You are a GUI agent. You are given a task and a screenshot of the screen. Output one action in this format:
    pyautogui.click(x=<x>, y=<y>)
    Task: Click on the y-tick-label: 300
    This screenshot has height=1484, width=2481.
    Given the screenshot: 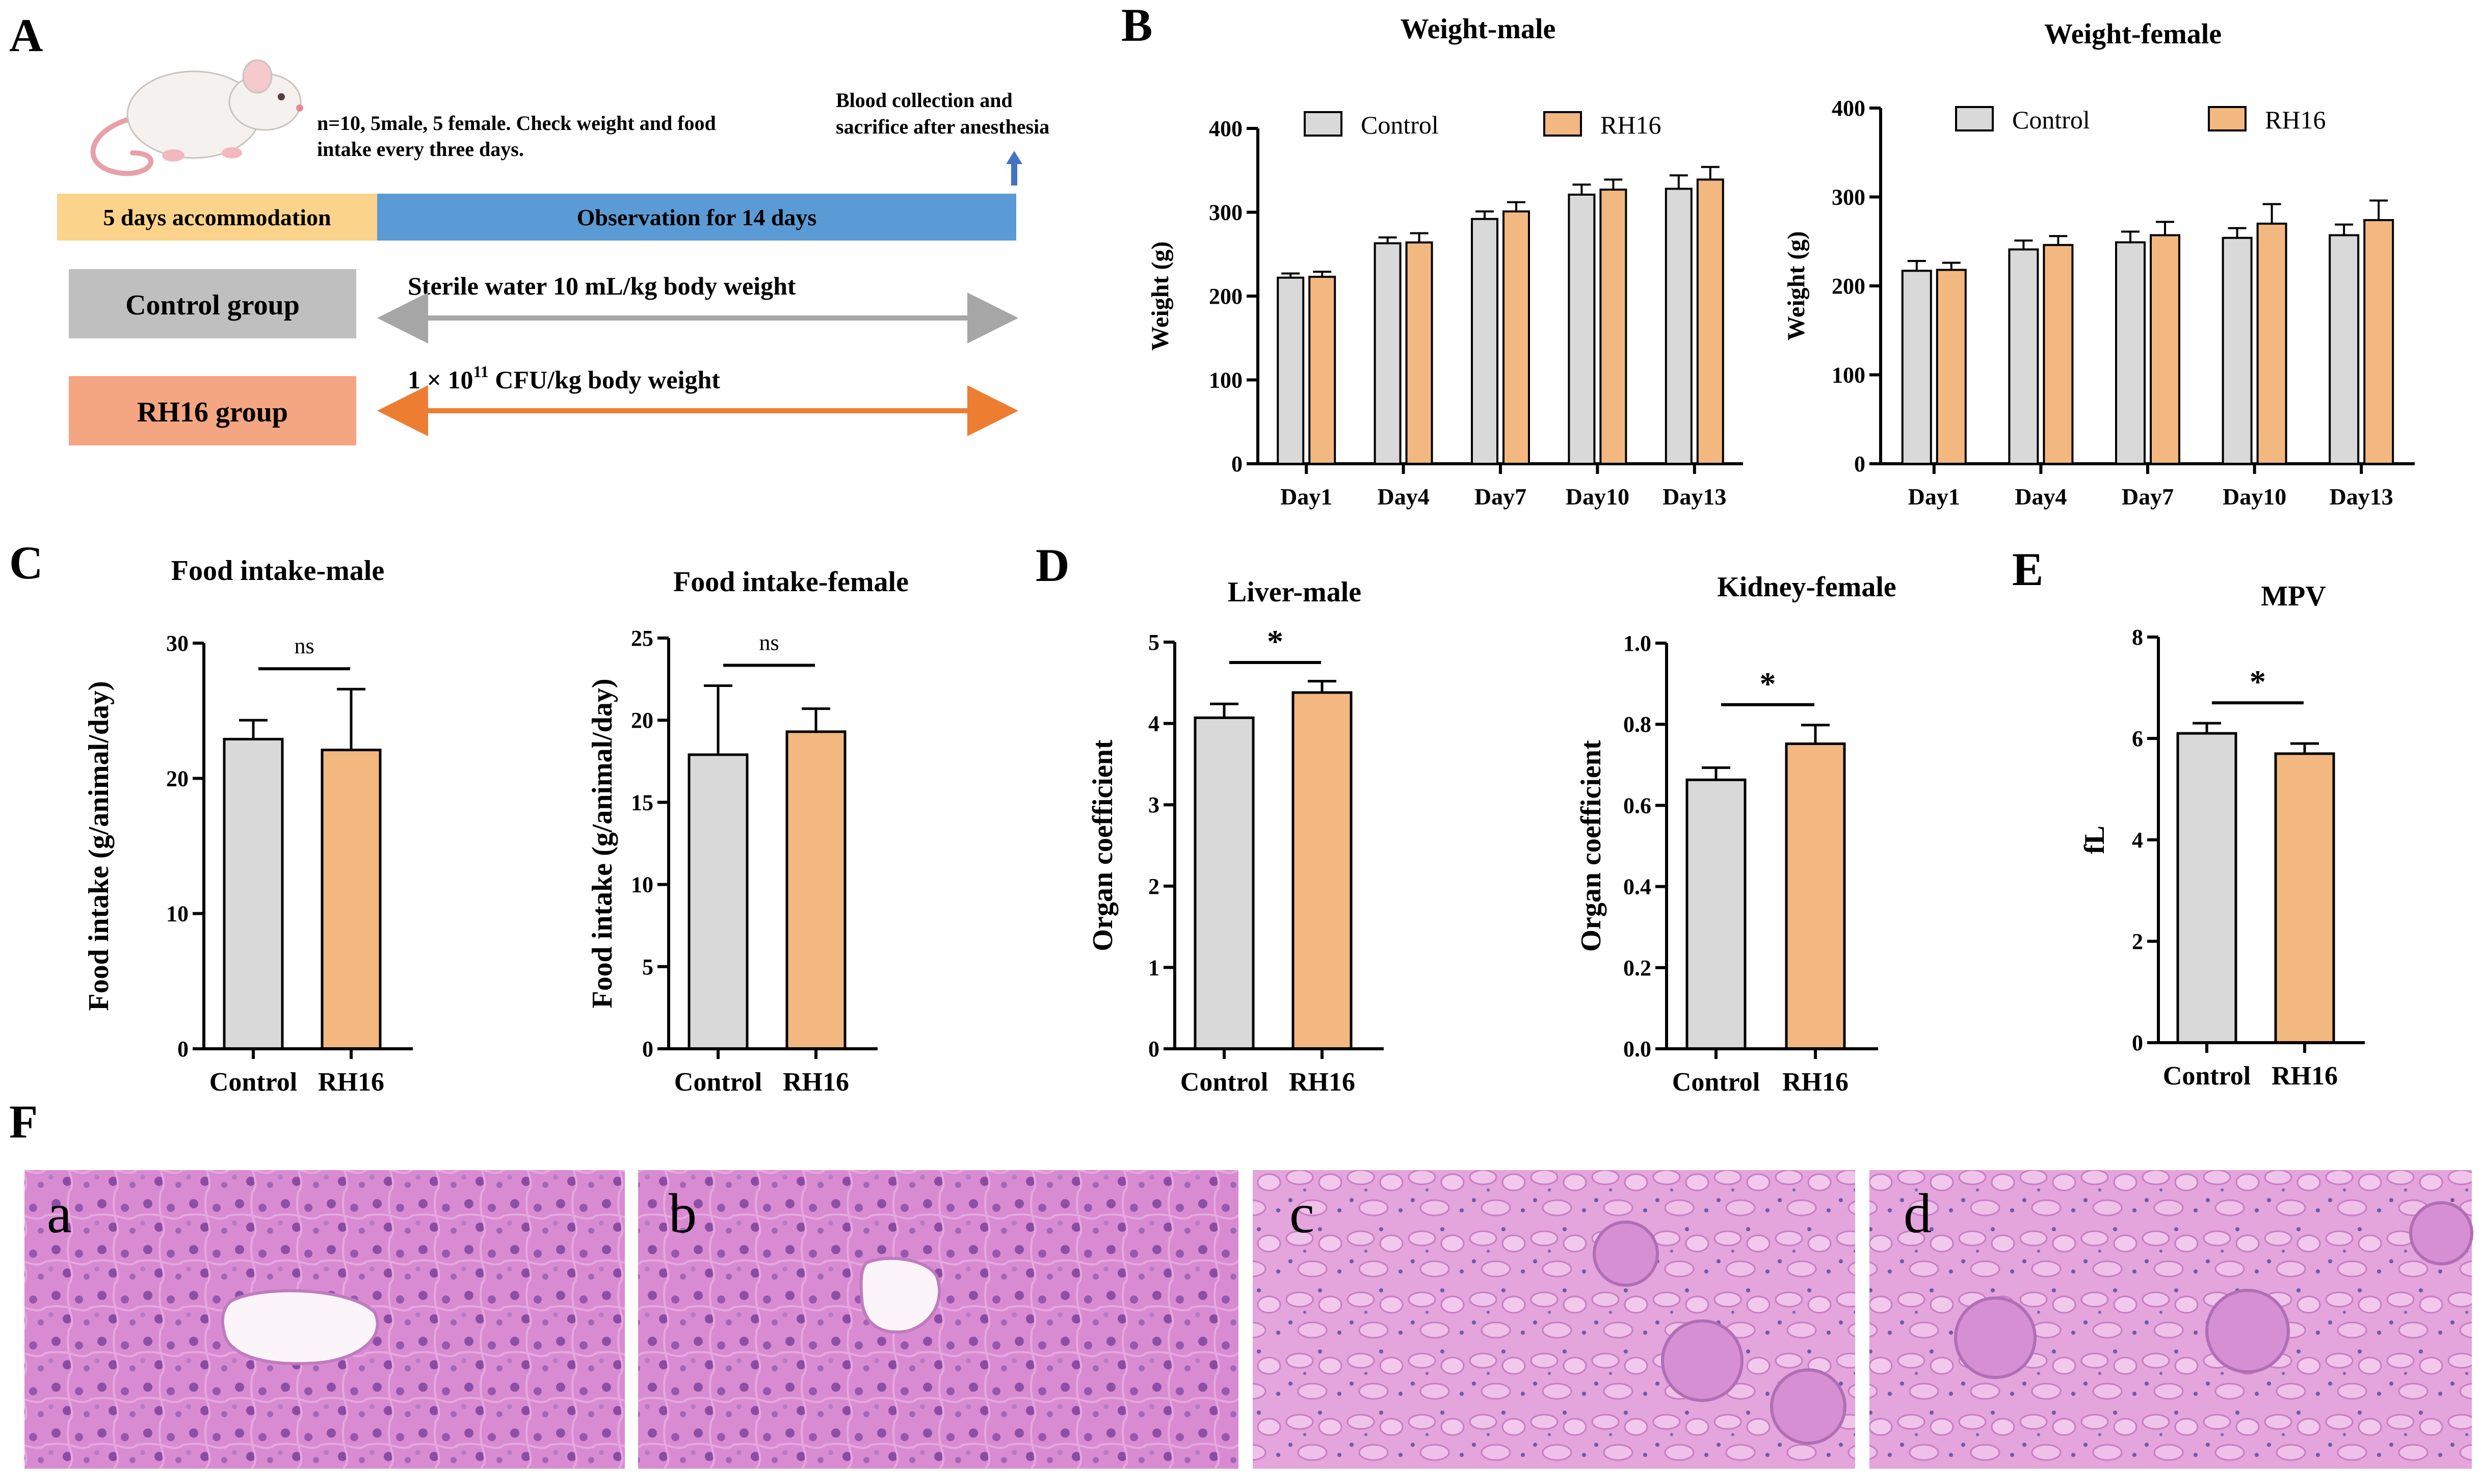 What is the action you would take?
    pyautogui.click(x=1226, y=212)
    